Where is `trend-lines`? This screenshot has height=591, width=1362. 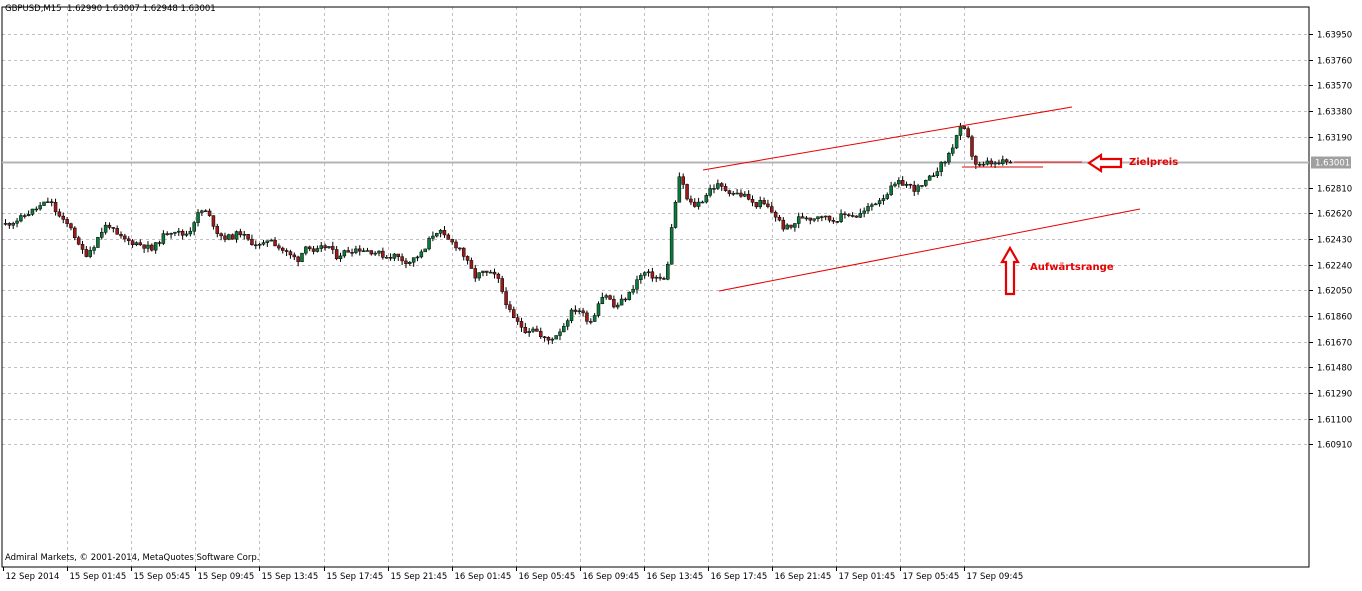
trend-lines is located at coordinates (921, 199).